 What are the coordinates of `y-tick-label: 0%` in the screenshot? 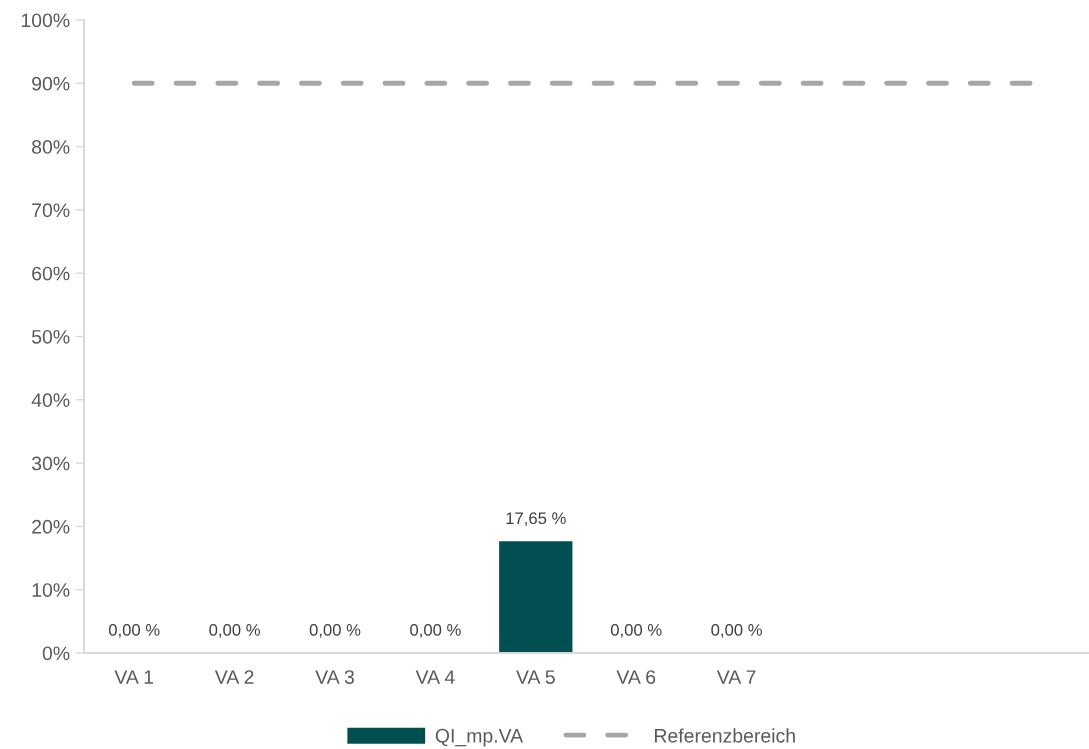 It's located at (56, 653).